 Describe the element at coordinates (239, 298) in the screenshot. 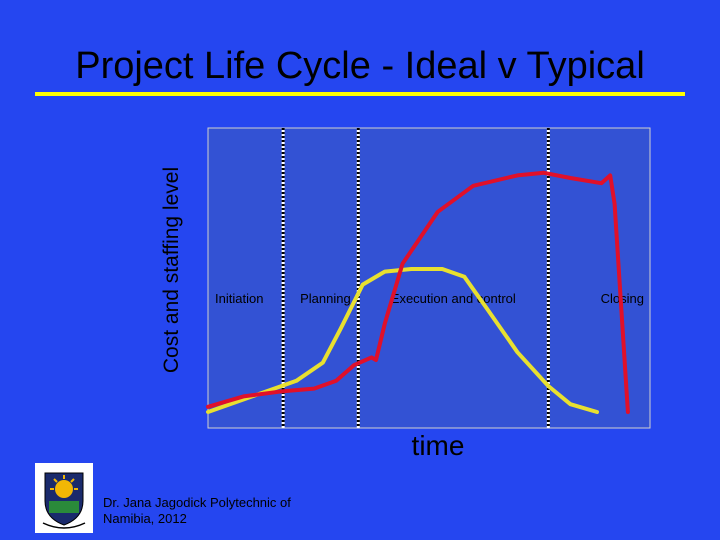

I see `phase-label-1: Initiation` at that location.